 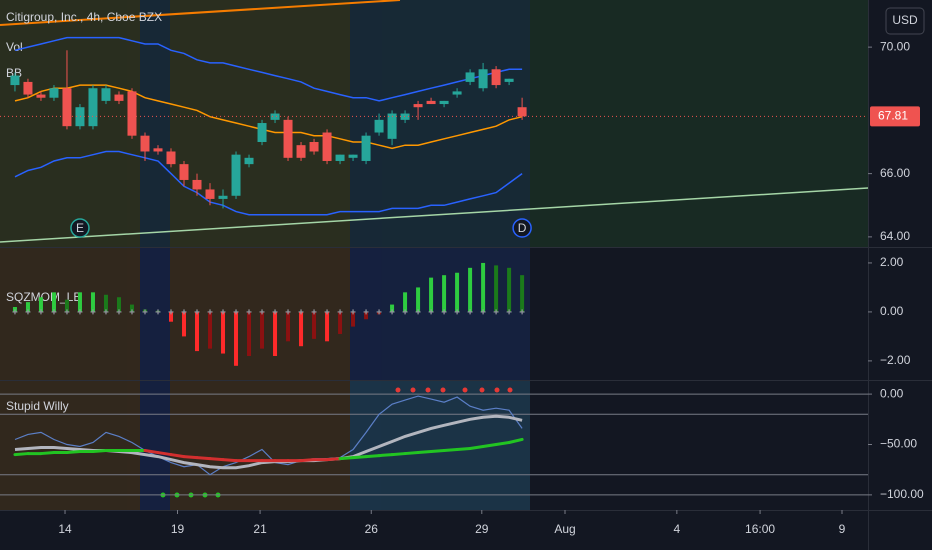 I want to click on event-marker, so click(x=80, y=228).